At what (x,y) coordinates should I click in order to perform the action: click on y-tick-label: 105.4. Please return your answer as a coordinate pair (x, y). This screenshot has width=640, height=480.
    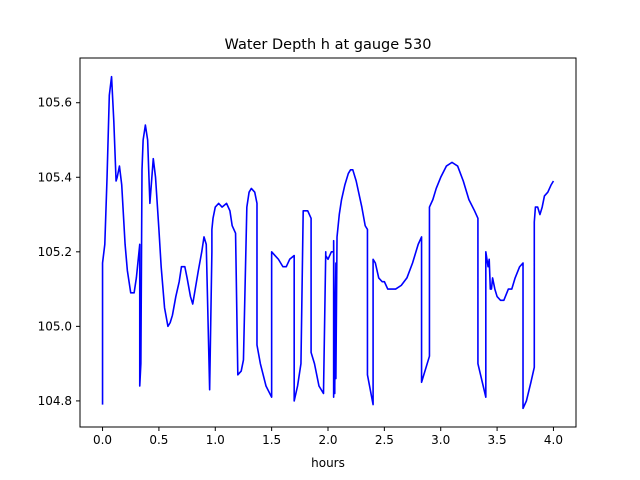
    Looking at the image, I should click on (55, 177).